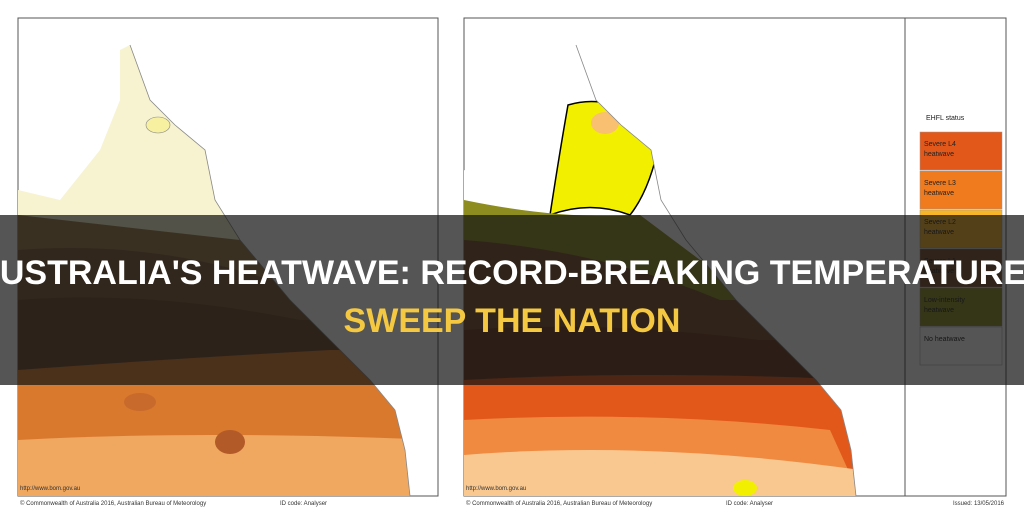 The height and width of the screenshot is (512, 1024). What do you see at coordinates (940, 188) in the screenshot?
I see `legend-label: Severe L3 heatwave` at bounding box center [940, 188].